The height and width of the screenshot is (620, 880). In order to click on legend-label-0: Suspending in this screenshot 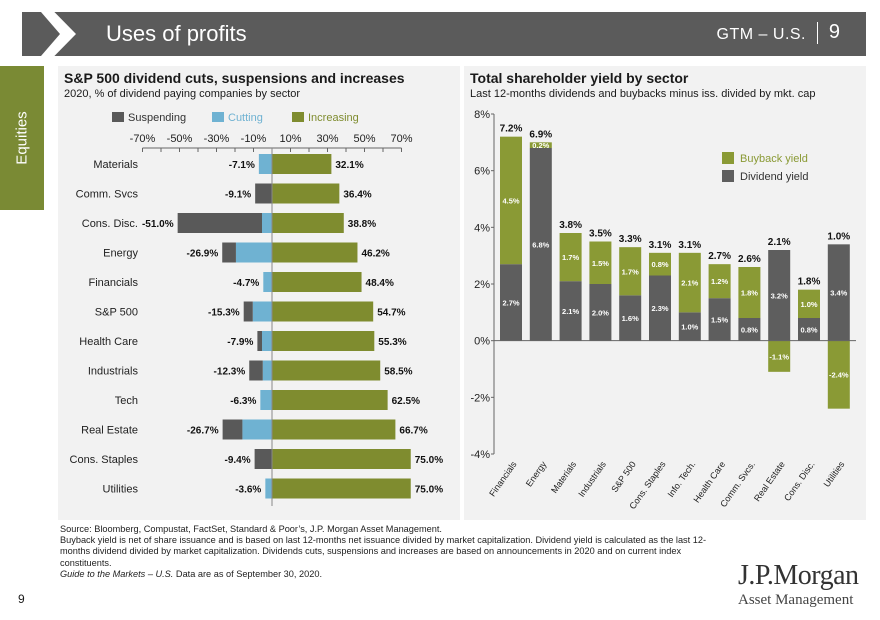, I will do `click(157, 118)`.